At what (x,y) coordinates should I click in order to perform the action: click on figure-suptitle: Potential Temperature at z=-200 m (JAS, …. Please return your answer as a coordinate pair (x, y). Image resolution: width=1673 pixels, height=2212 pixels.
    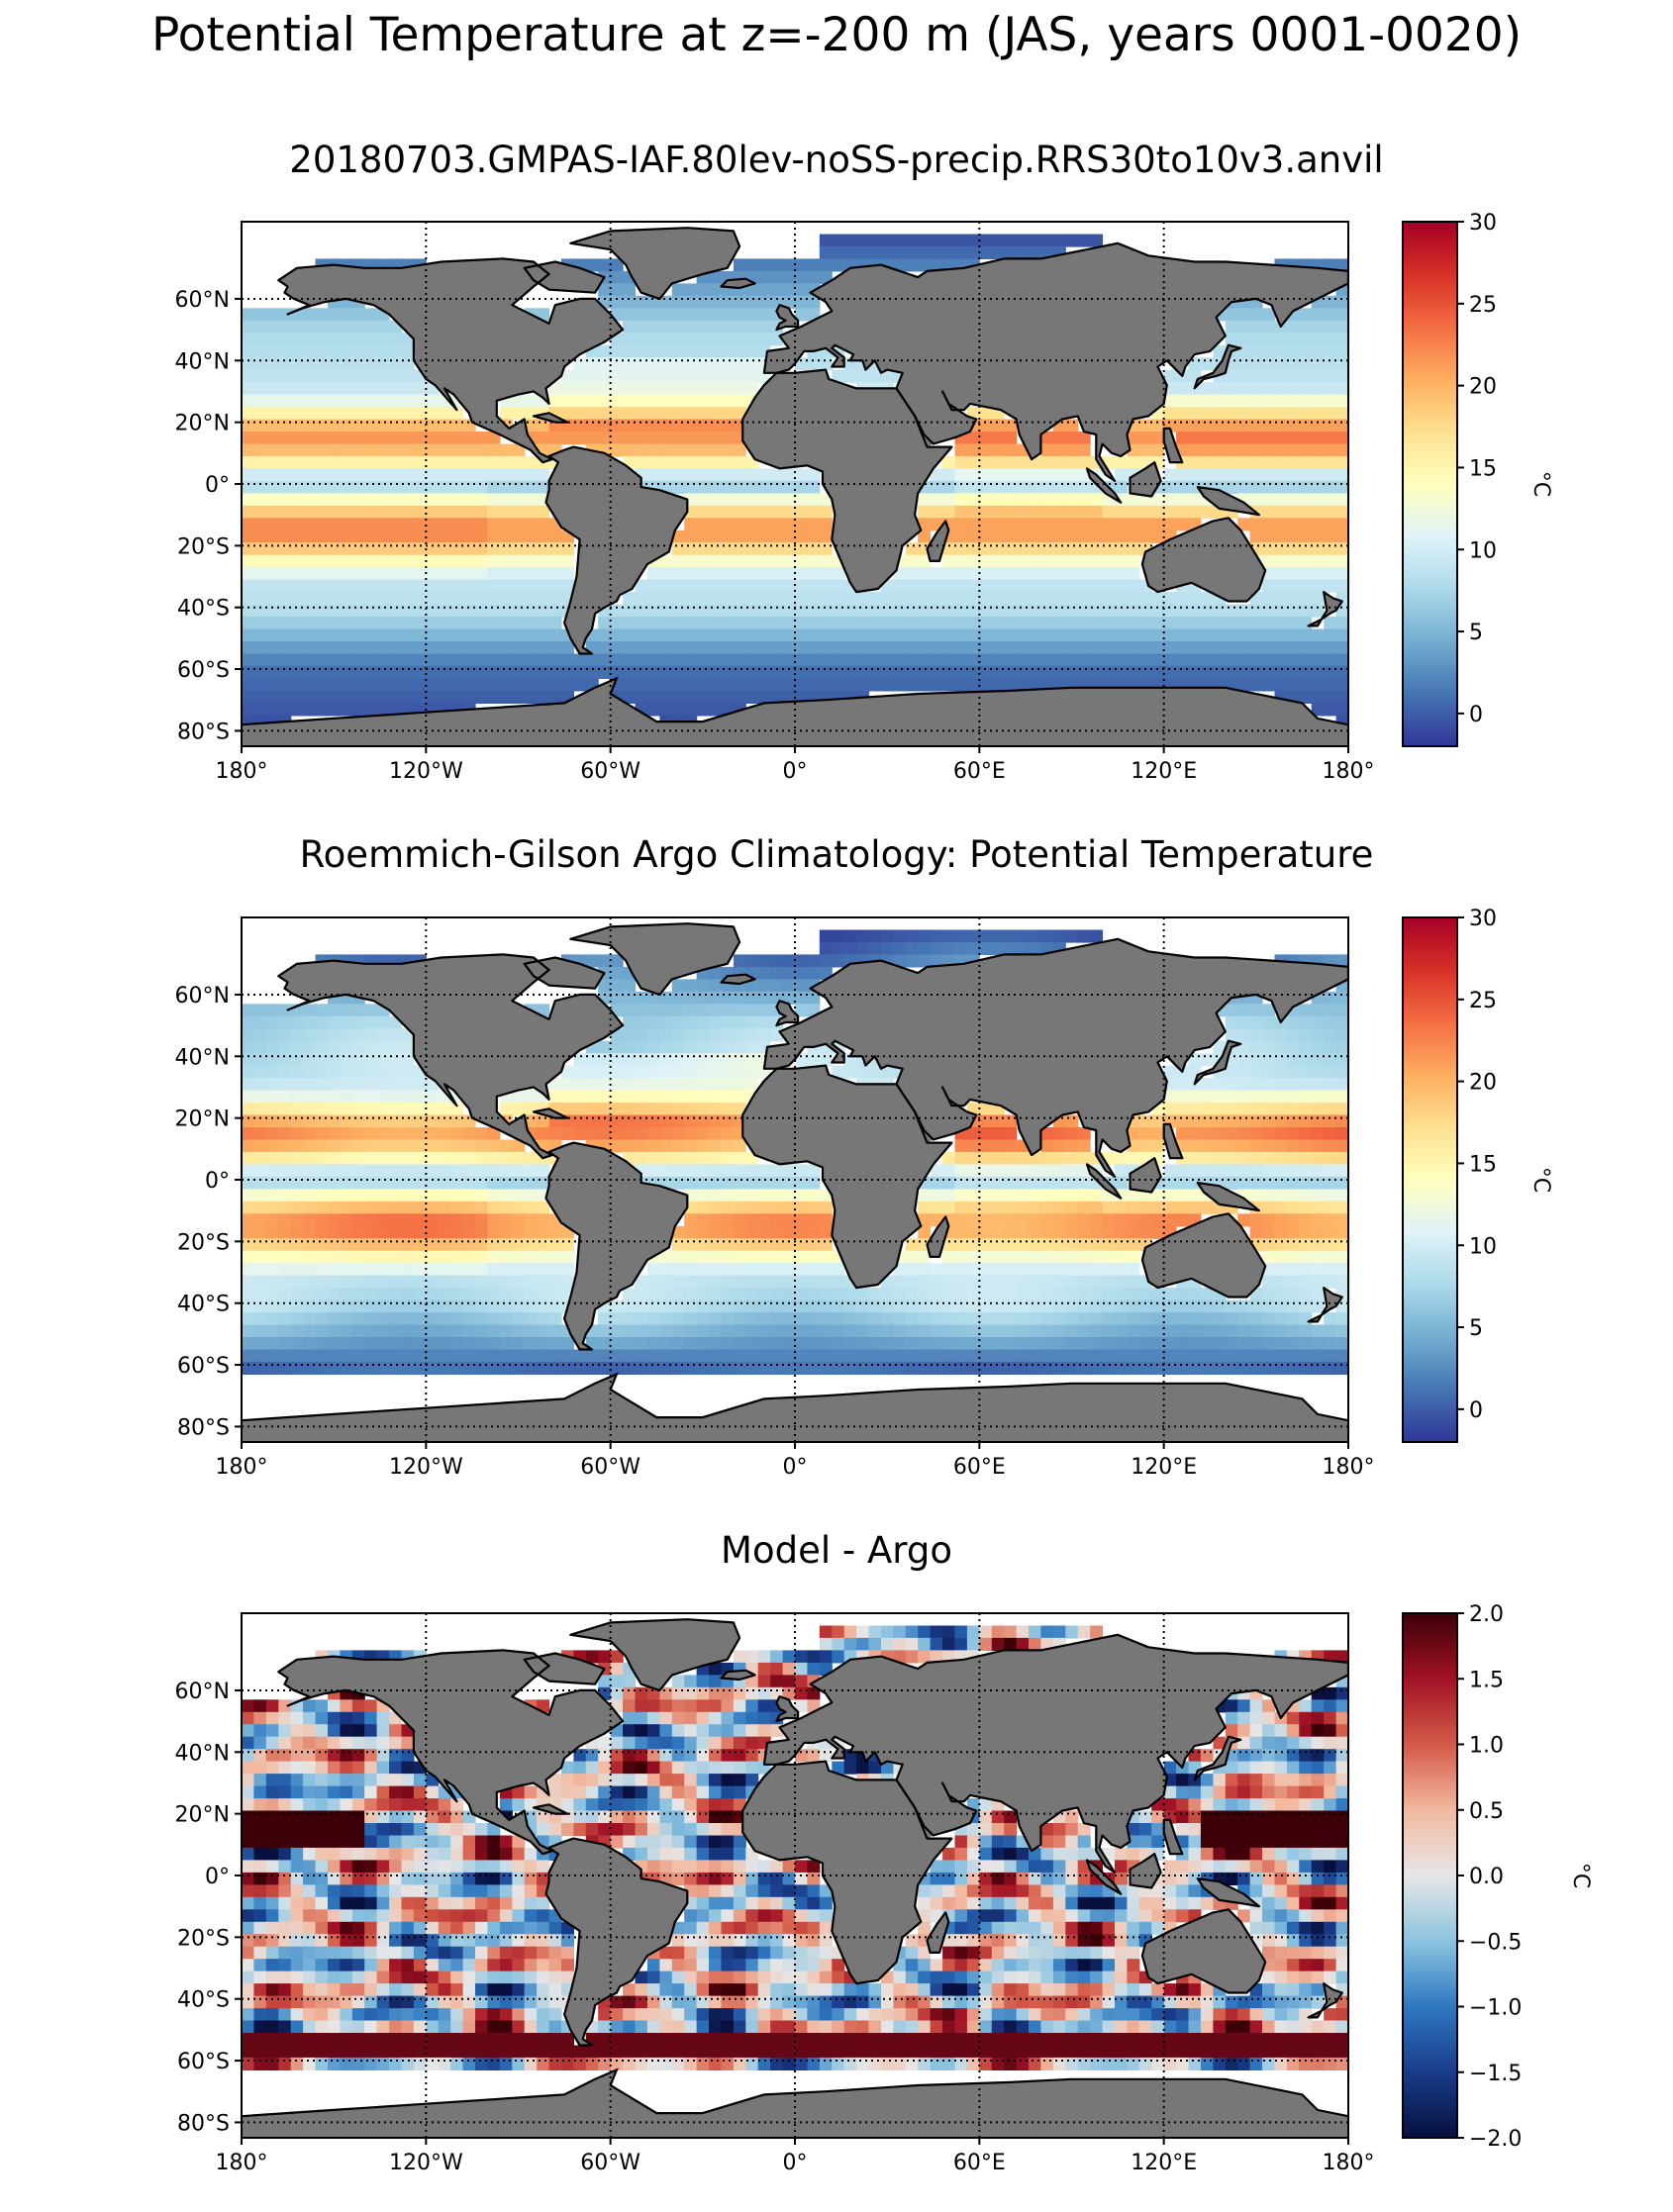
    Looking at the image, I should click on (836, 35).